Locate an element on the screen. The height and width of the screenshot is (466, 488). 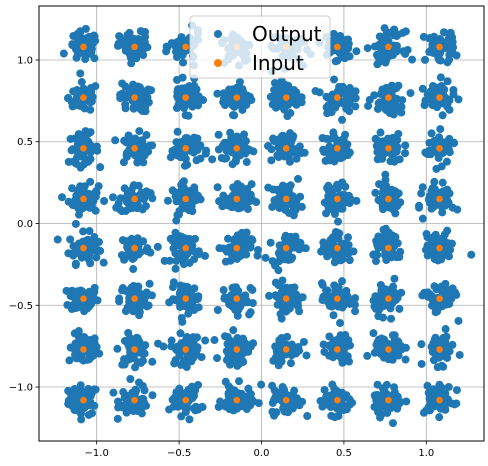
legend: Output Input is located at coordinates (260, 47).